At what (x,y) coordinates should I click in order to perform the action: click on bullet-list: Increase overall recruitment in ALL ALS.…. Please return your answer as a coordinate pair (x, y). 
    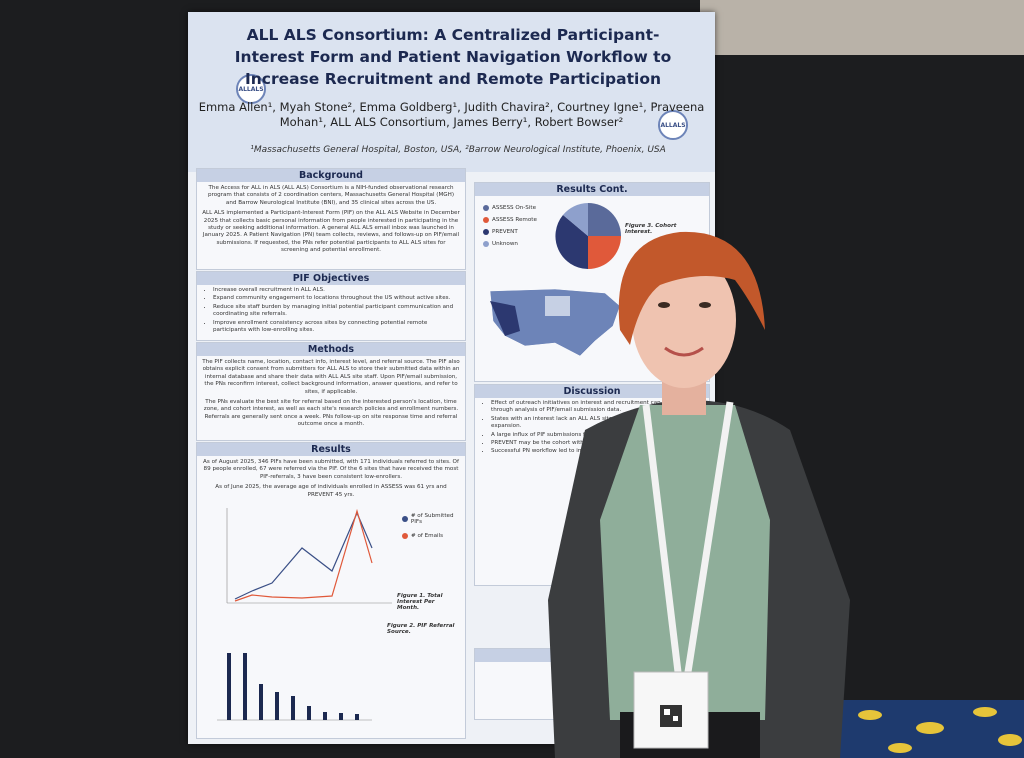
    Looking at the image, I should click on (331, 310).